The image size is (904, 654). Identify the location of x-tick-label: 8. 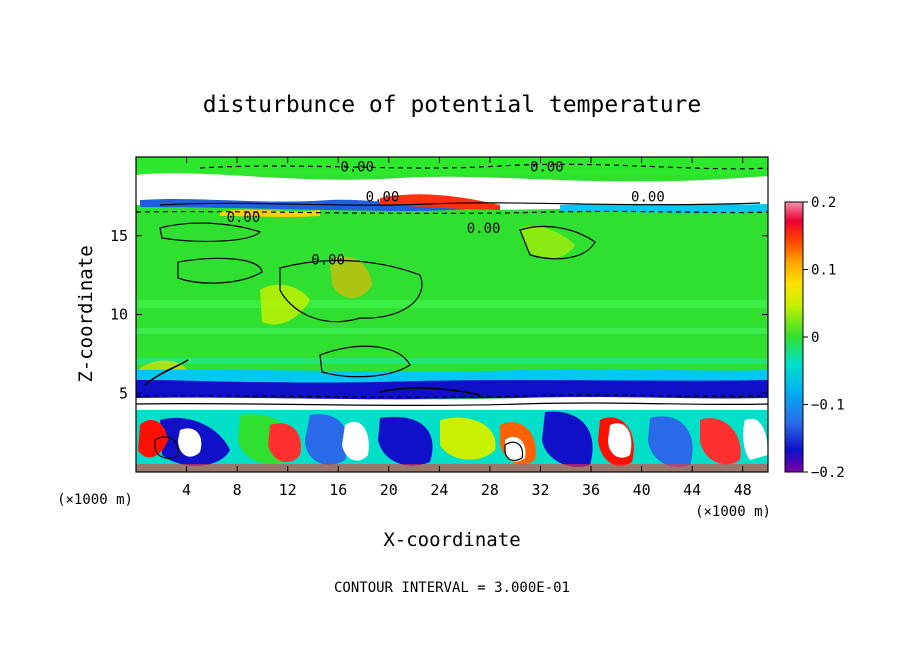
(237, 490).